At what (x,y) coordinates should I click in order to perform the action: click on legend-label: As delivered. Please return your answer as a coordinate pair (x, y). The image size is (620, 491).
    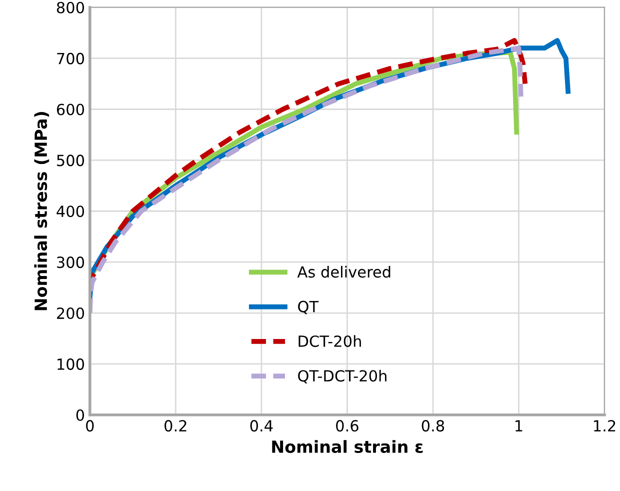
    Looking at the image, I should click on (343, 272).